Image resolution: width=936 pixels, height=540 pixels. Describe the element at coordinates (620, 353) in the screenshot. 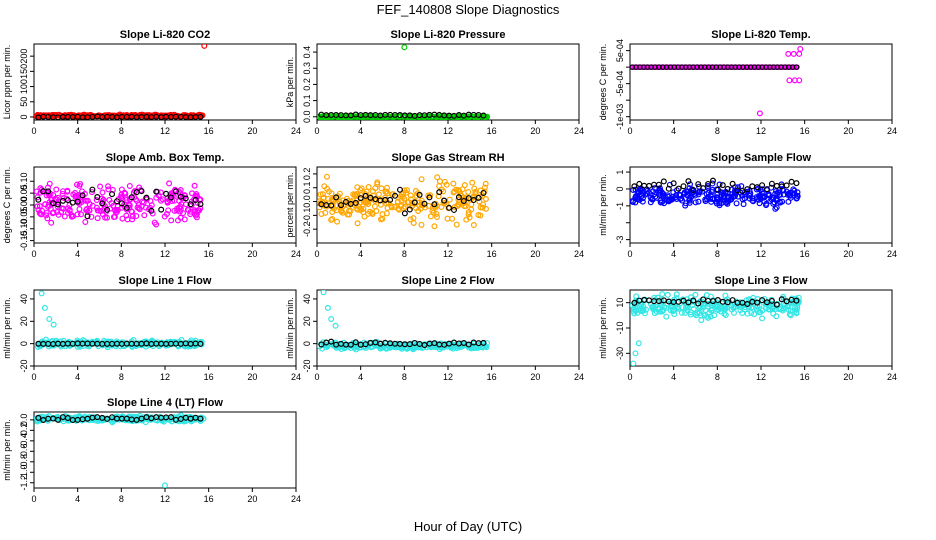

I see `y-tick-label: -30` at that location.